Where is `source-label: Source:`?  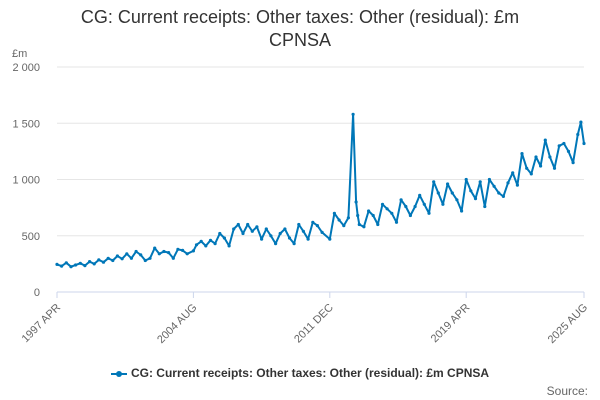
source-label: Source: is located at coordinates (567, 391).